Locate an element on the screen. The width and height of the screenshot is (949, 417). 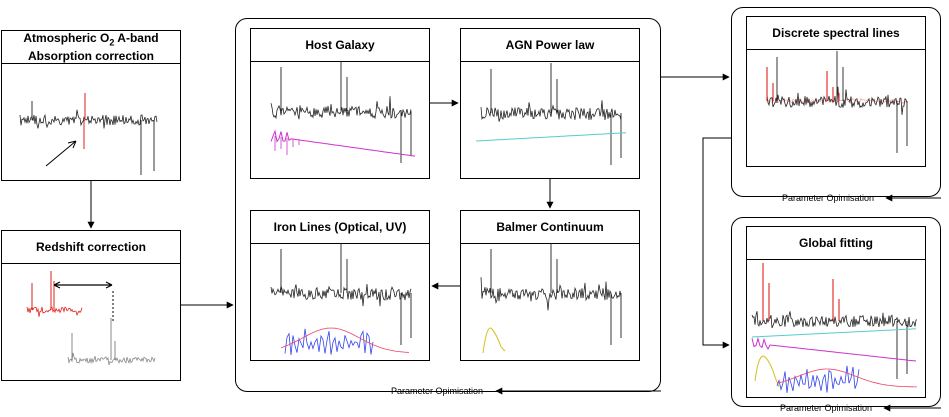
host-galaxy-title: Host Galaxy is located at coordinates (340, 45).